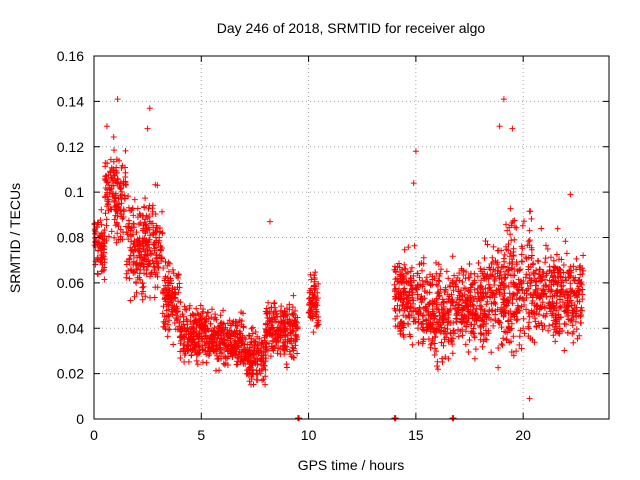 This screenshot has height=480, width=640. What do you see at coordinates (523, 435) in the screenshot?
I see `x-tick-label: 20` at bounding box center [523, 435].